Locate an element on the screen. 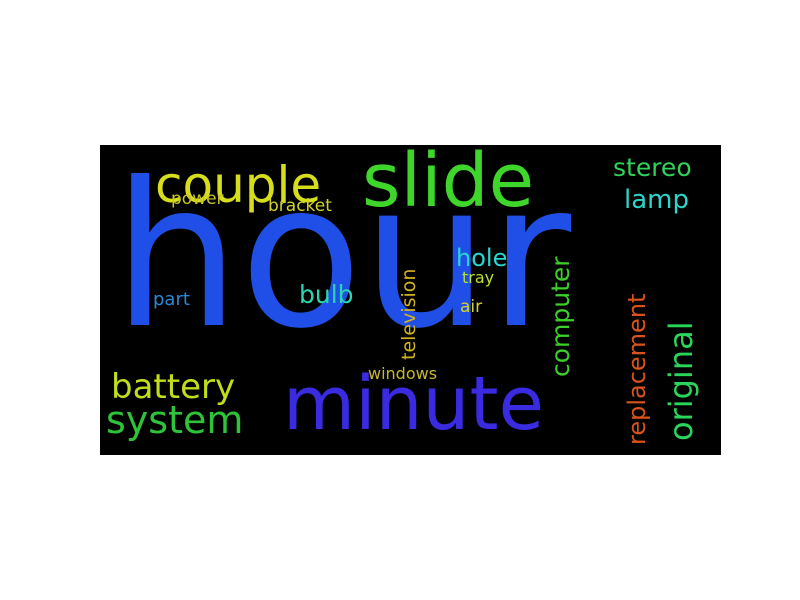 The height and width of the screenshot is (600, 800). word-part: part is located at coordinates (171, 299).